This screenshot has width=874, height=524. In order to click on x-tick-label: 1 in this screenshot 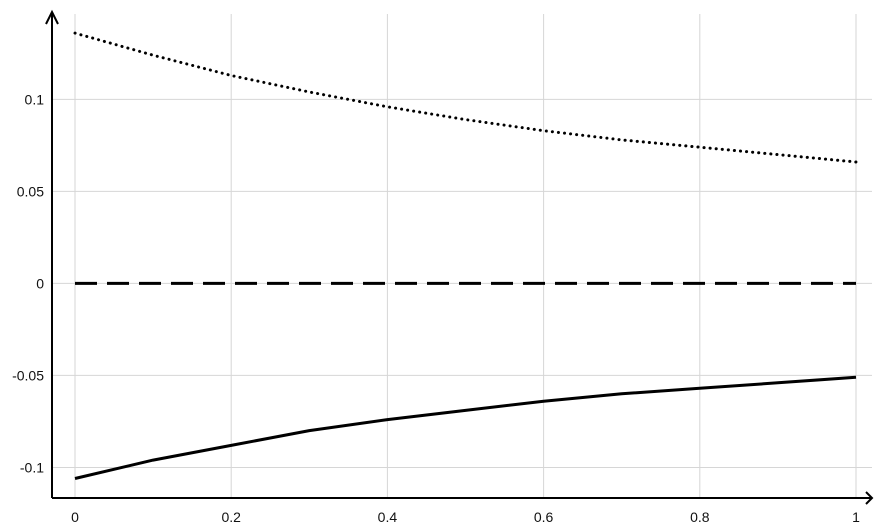, I will do `click(856, 516)`.